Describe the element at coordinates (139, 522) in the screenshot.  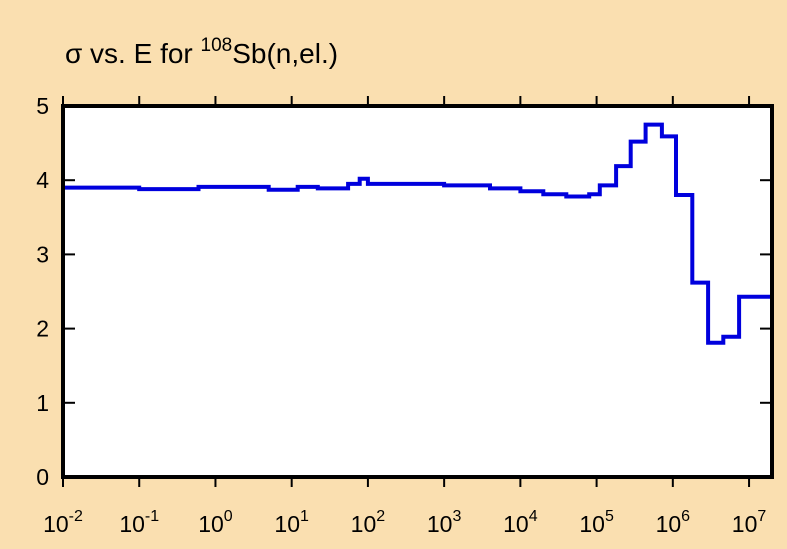
I see `x-tick-label: 10⁻¹` at that location.